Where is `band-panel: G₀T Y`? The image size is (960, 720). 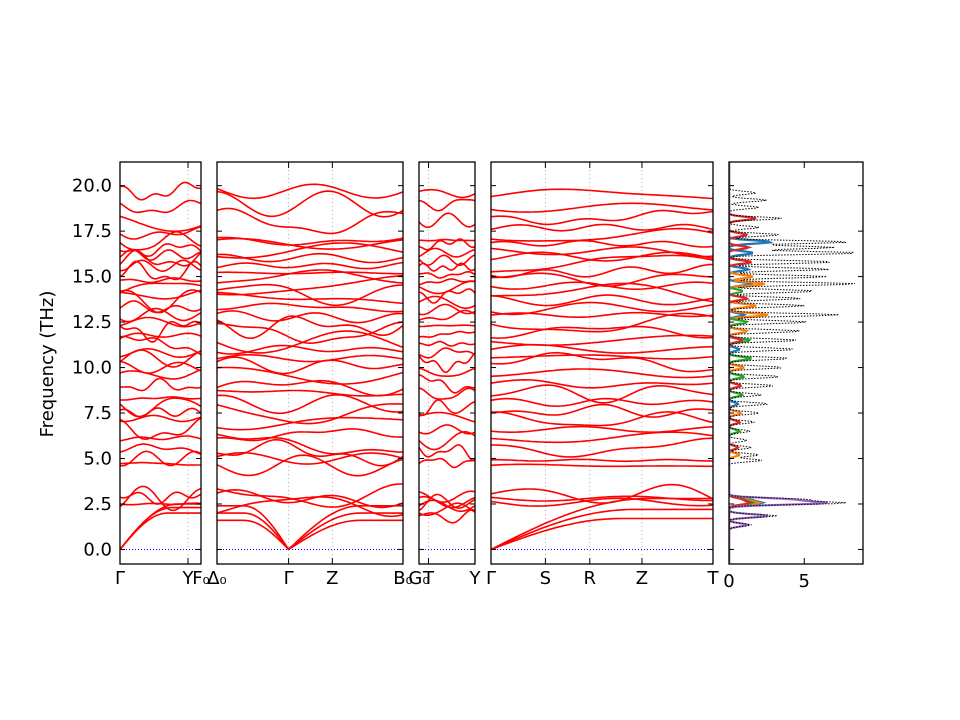 band-panel: G₀T Y is located at coordinates (445, 375).